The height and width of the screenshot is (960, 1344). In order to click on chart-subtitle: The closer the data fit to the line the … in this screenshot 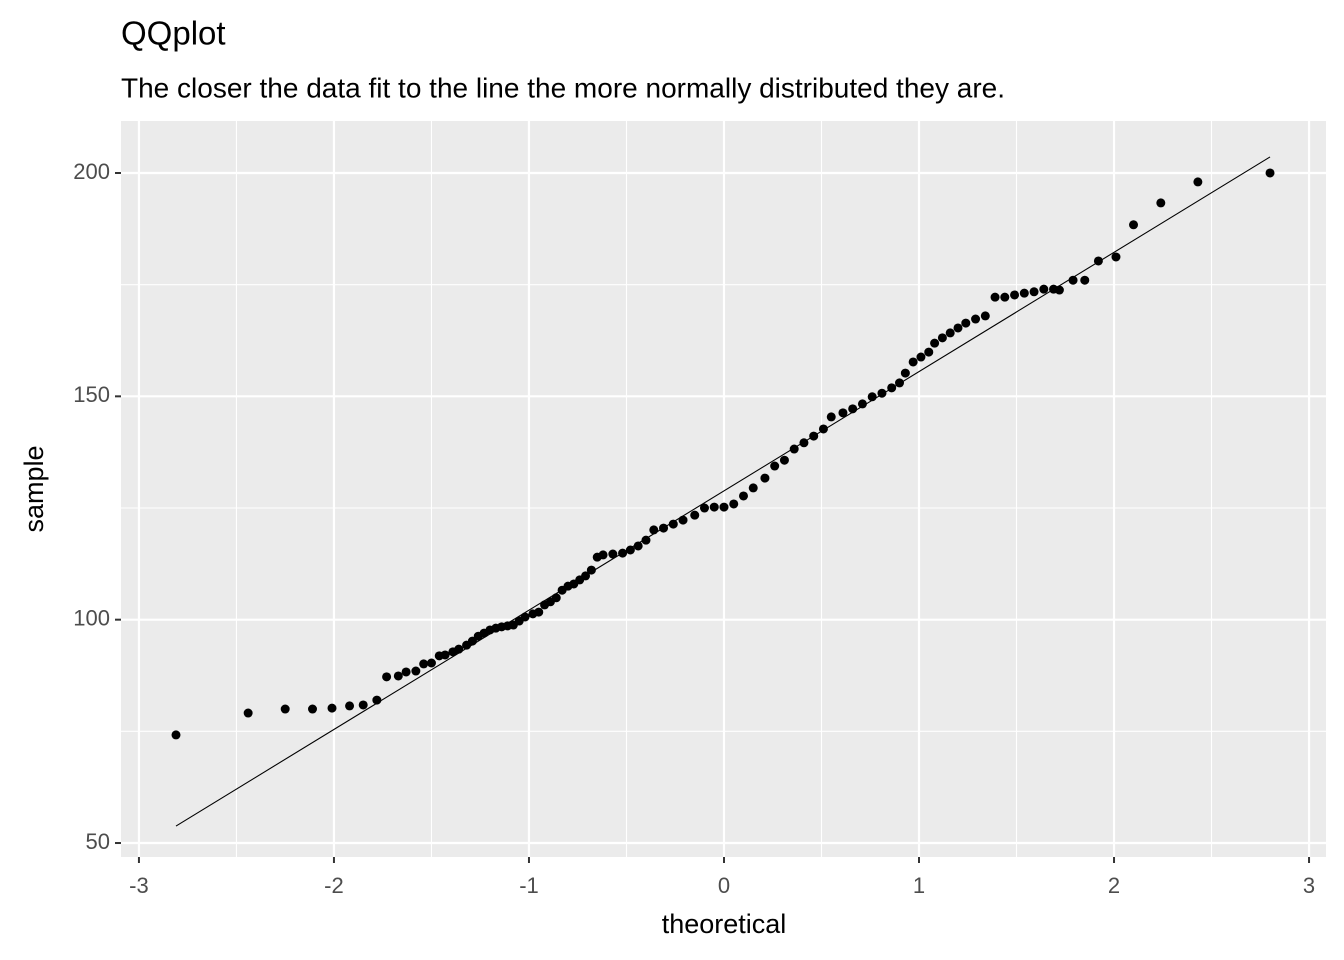, I will do `click(563, 87)`.